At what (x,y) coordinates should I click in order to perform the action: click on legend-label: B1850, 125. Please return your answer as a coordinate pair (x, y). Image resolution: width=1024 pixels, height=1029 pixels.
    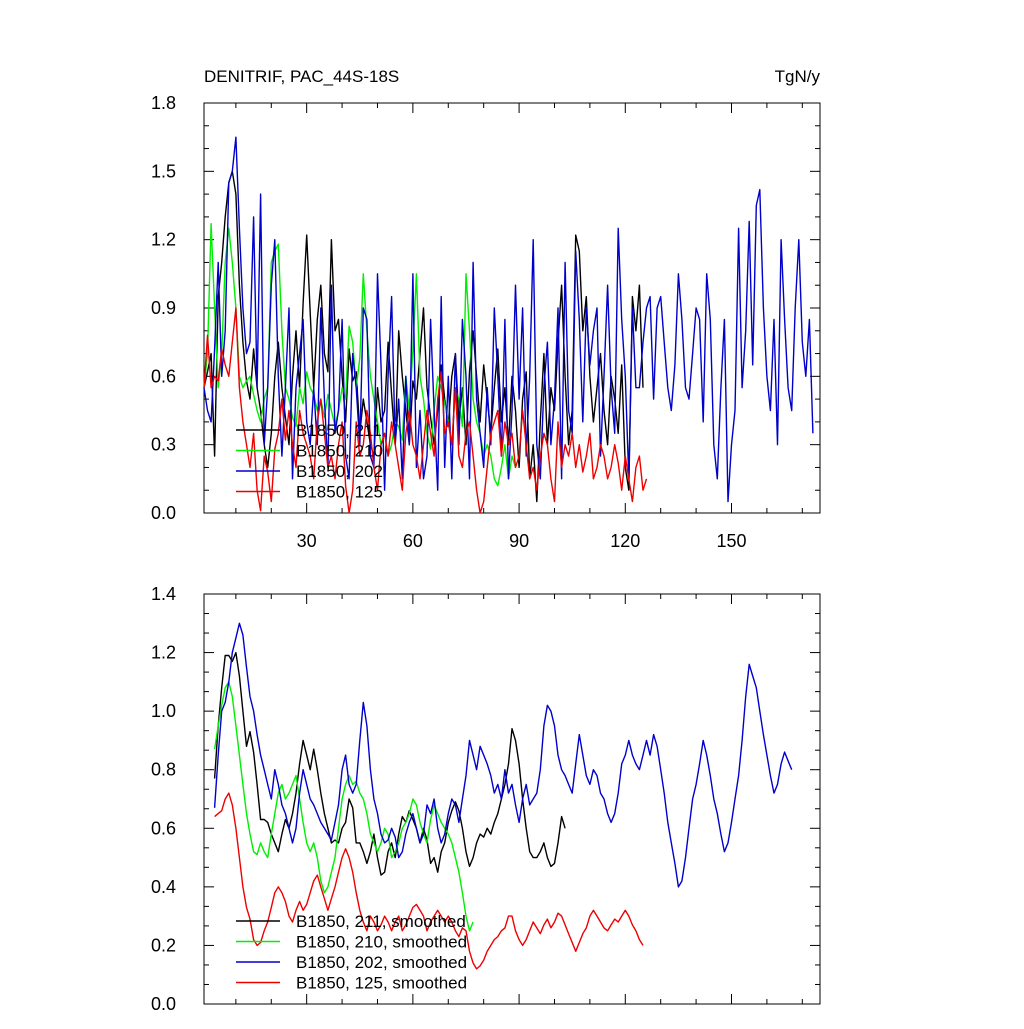
    Looking at the image, I should click on (339, 492).